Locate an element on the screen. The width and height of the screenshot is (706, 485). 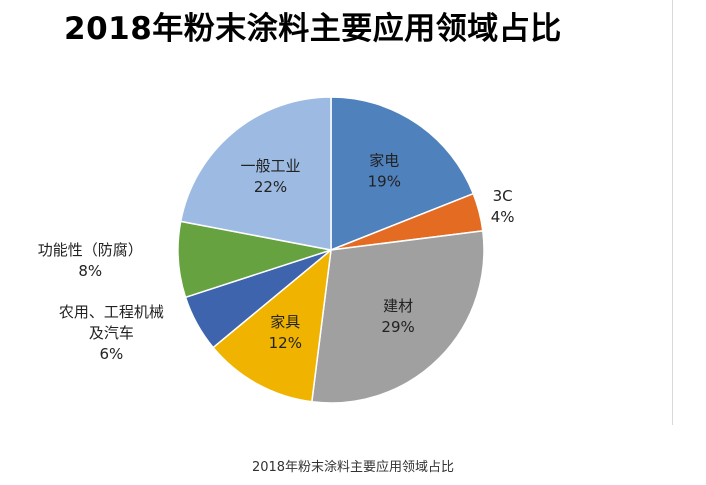
slice-value-label: 19% is located at coordinates (384, 182).